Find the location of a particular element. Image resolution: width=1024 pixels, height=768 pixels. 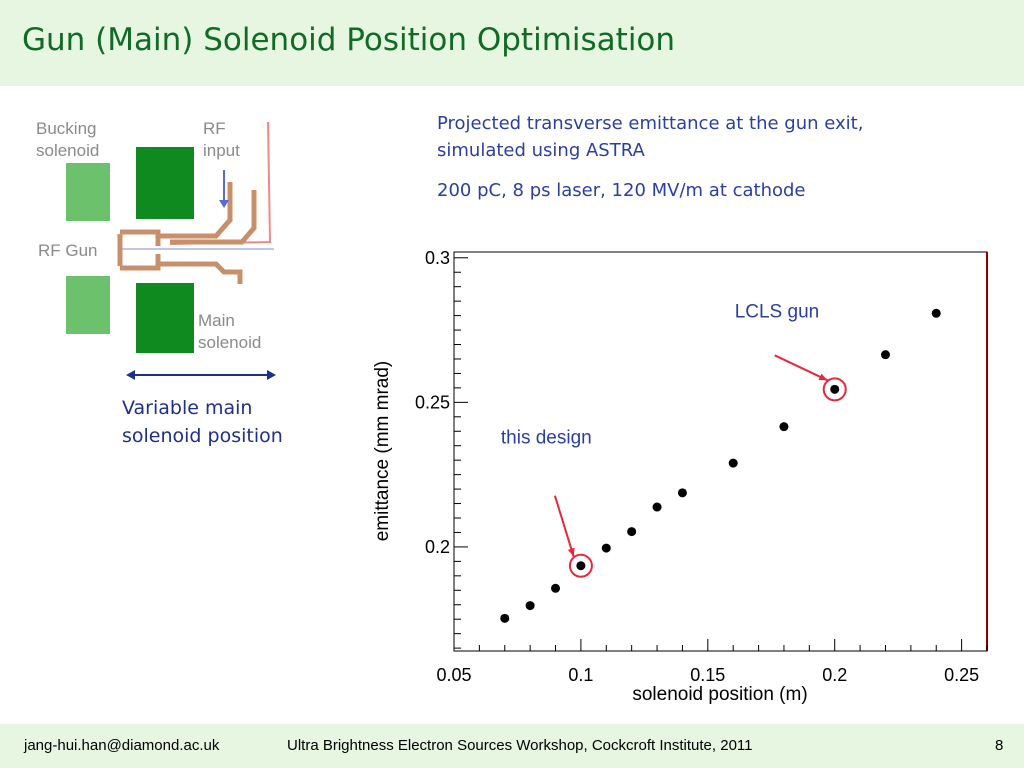

main-solenoid-lower is located at coordinates (165, 318).